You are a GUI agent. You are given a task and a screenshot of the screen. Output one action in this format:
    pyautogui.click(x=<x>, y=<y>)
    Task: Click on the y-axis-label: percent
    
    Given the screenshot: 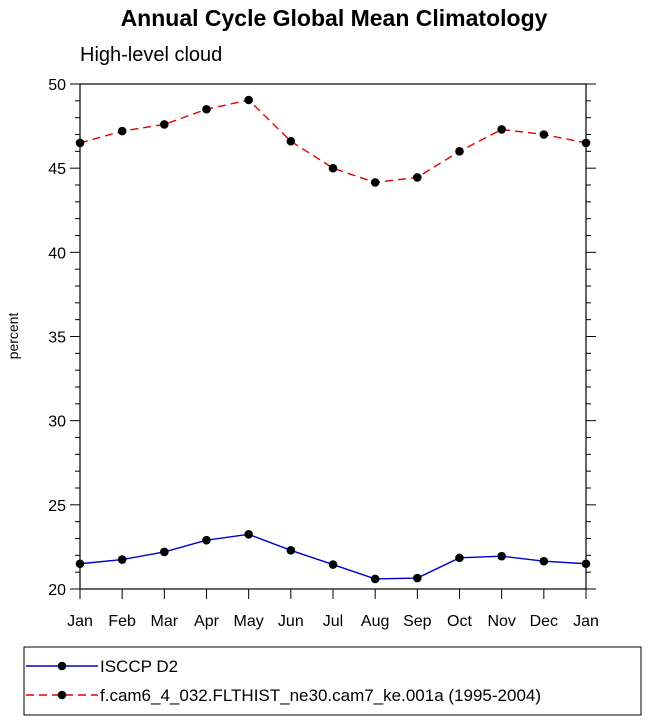 What is the action you would take?
    pyautogui.click(x=13, y=336)
    